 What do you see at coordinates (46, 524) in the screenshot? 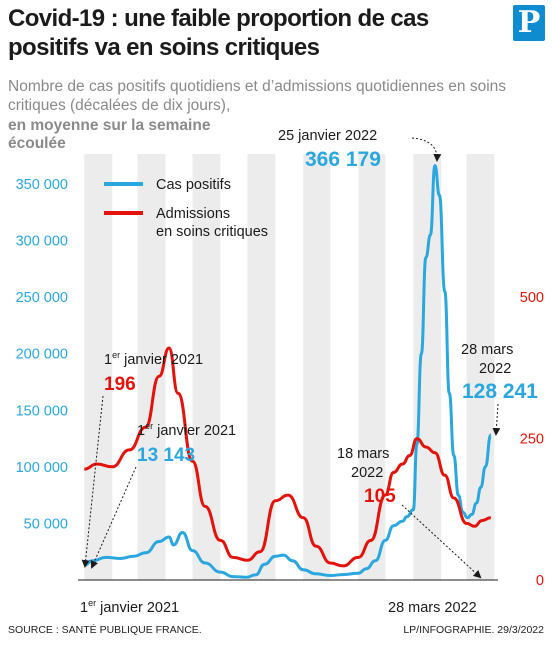
I see `left-axis-tick-label: 50 000` at bounding box center [46, 524].